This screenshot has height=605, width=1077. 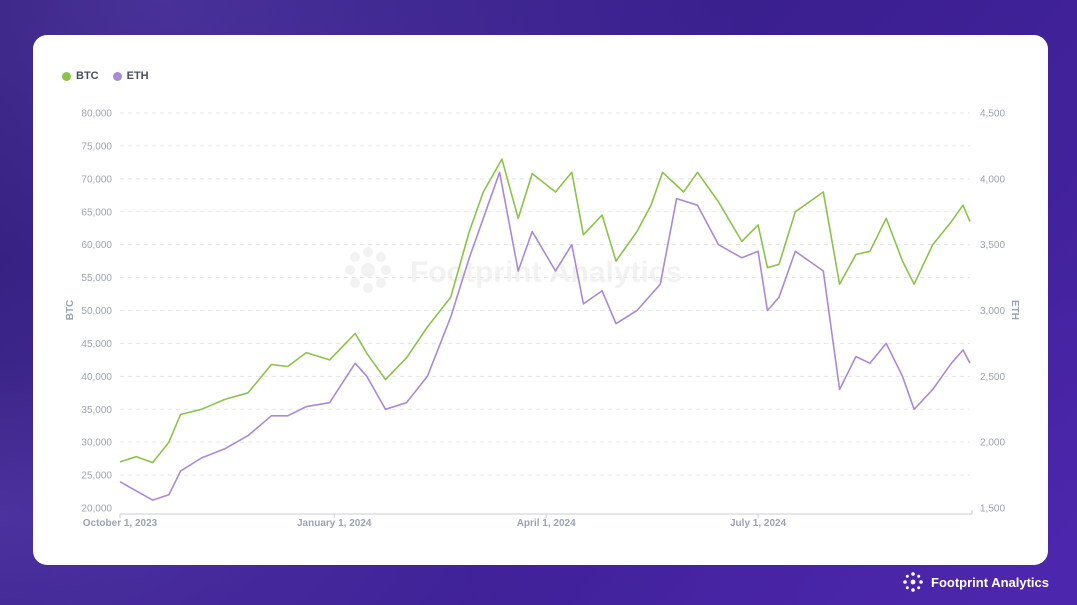 What do you see at coordinates (96, 344) in the screenshot?
I see `y-left-tick-label: 45,000` at bounding box center [96, 344].